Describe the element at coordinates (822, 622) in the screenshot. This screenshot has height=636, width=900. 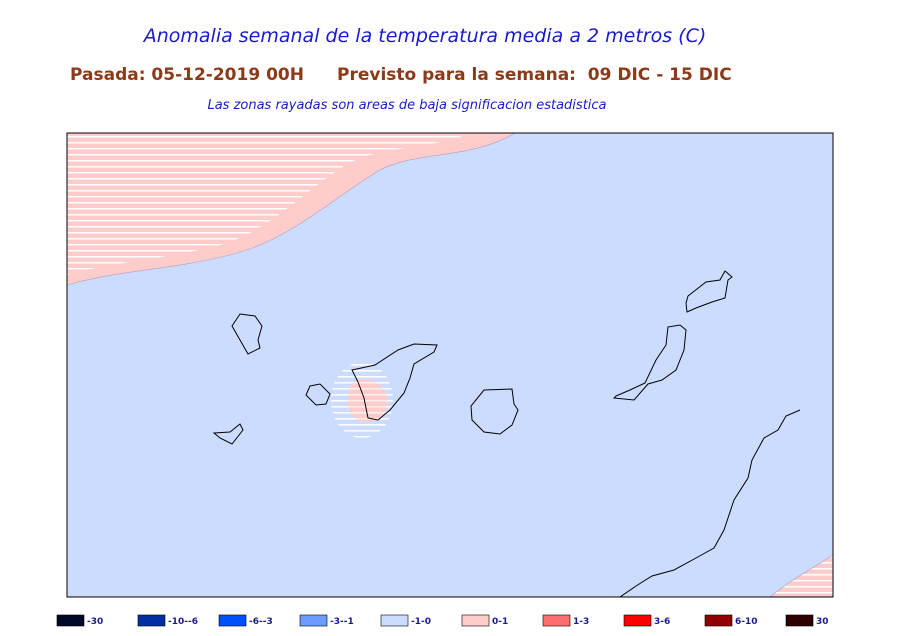
I see `legend-label: 30` at that location.